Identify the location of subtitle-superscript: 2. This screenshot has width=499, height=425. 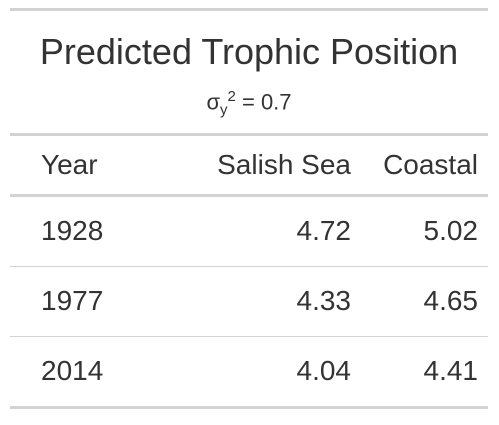
(231, 96).